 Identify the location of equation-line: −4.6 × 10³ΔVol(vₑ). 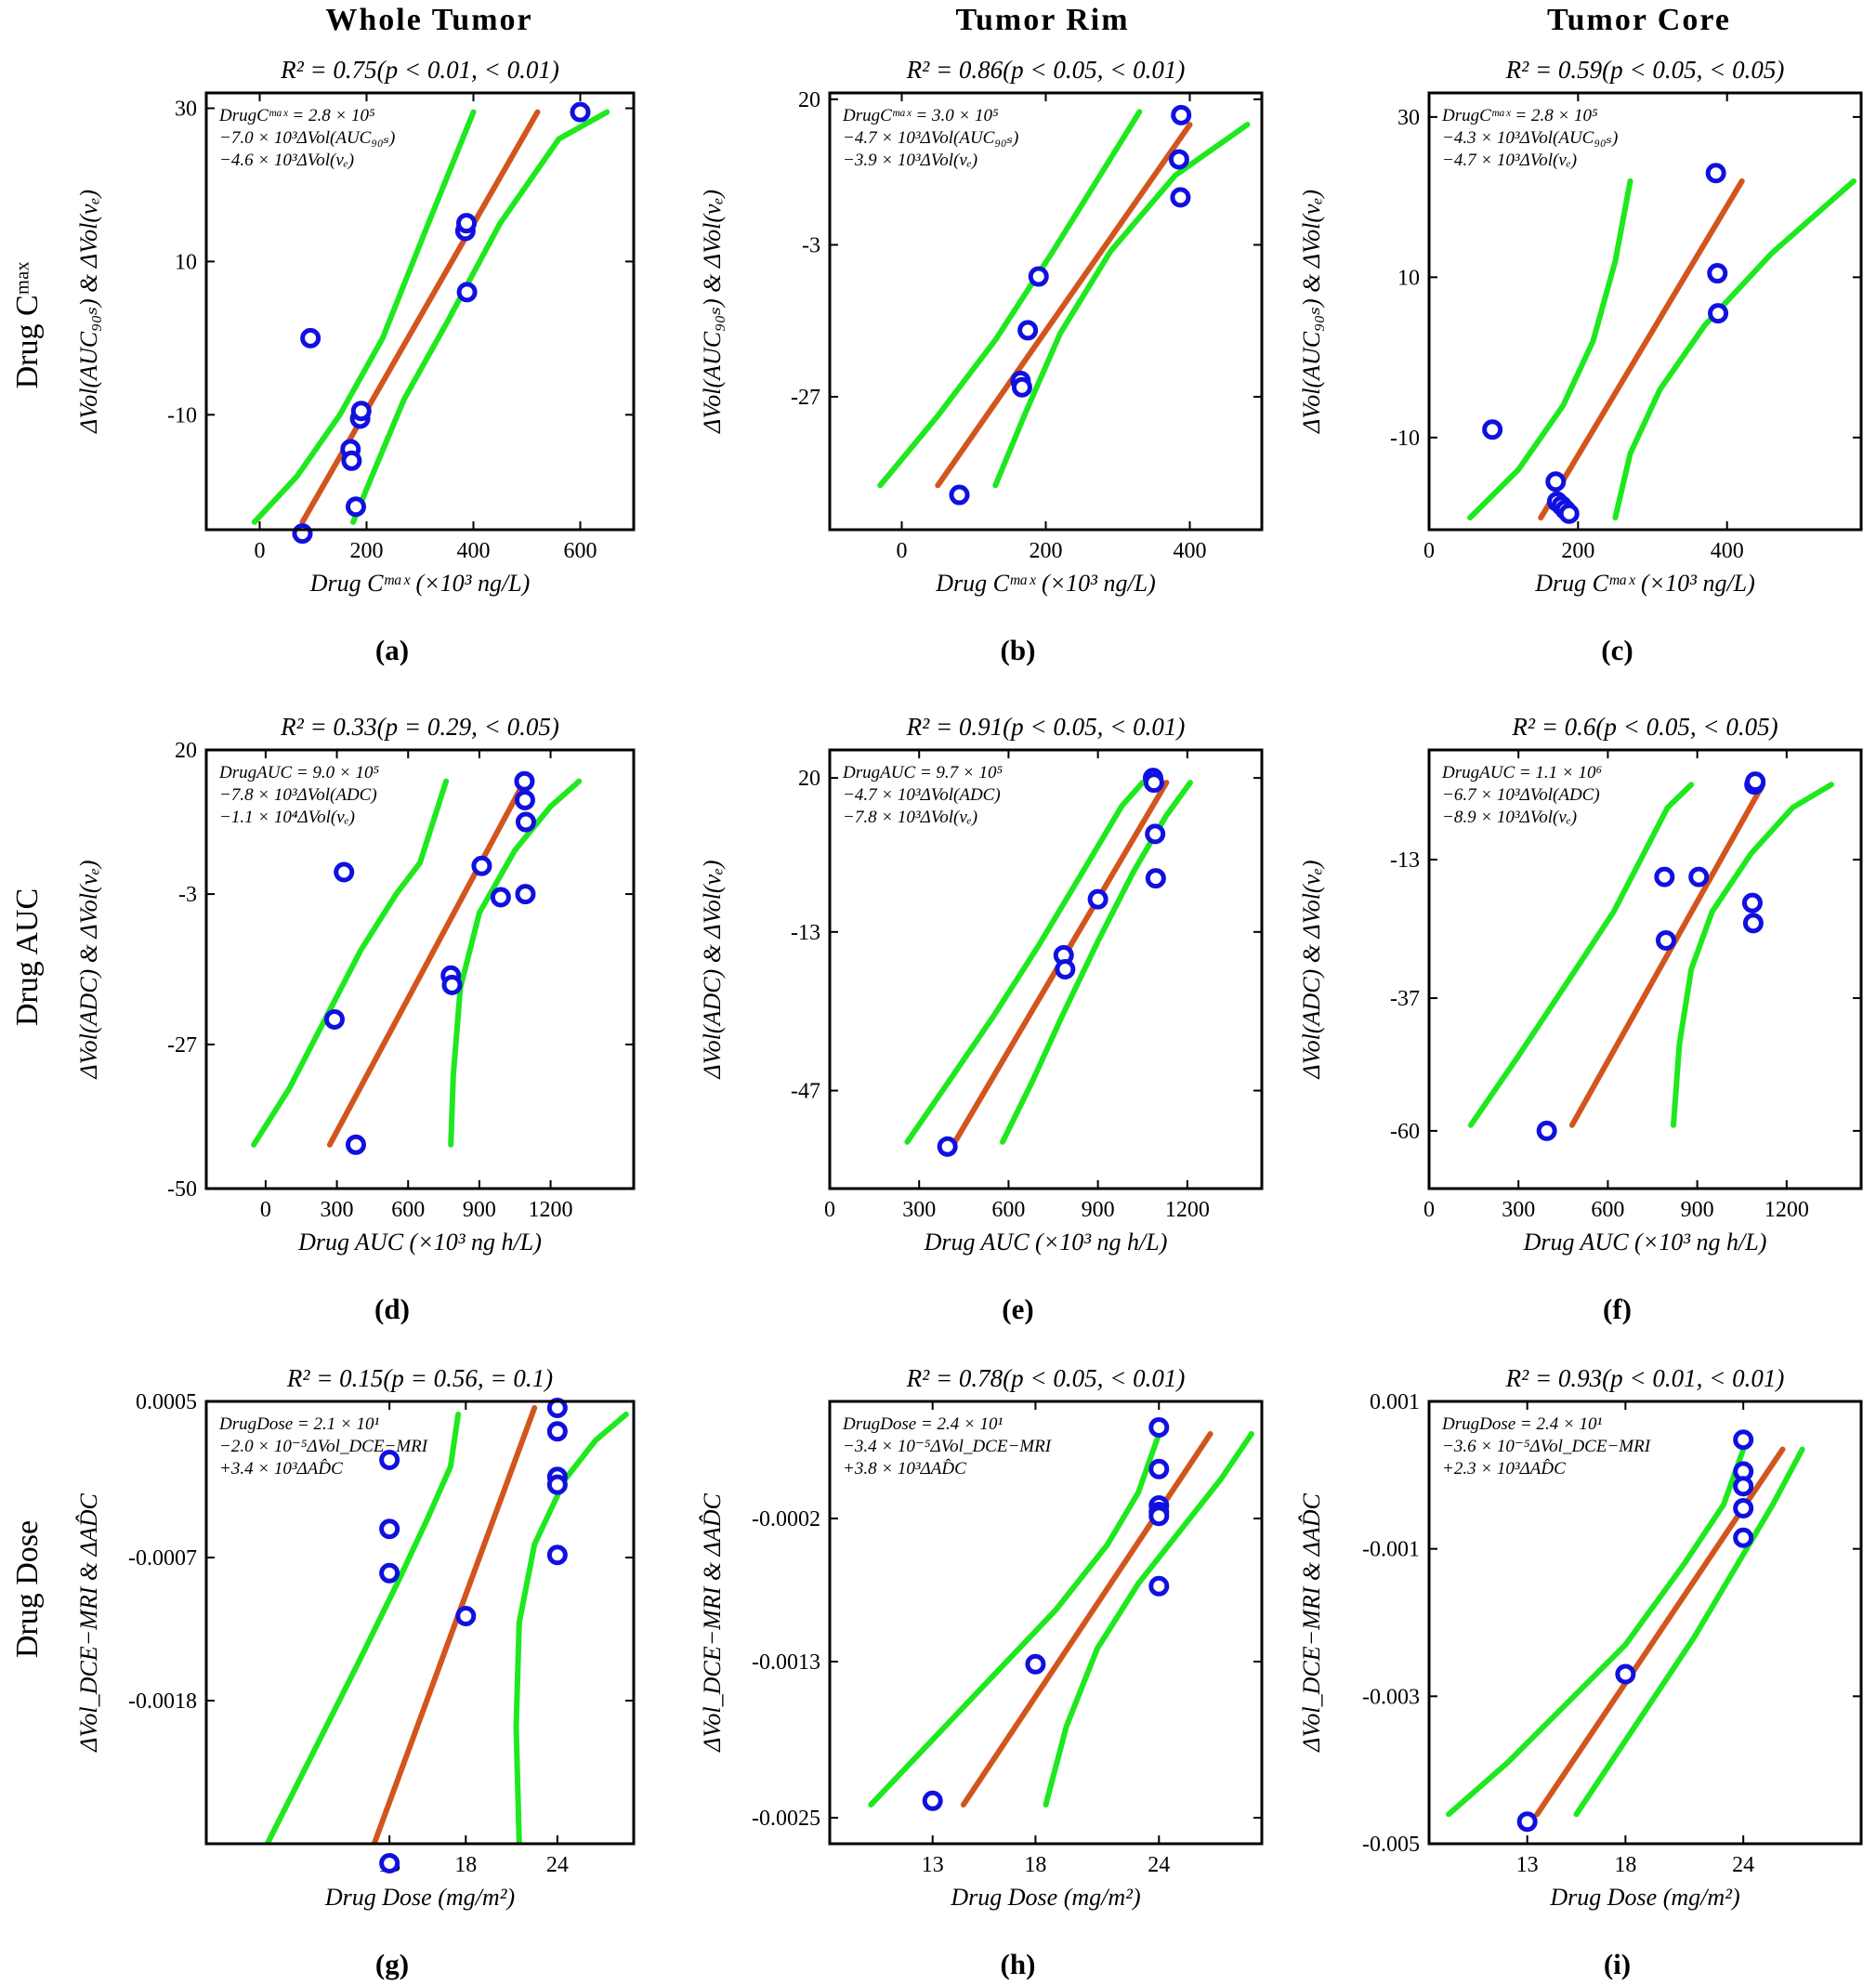
(286, 160).